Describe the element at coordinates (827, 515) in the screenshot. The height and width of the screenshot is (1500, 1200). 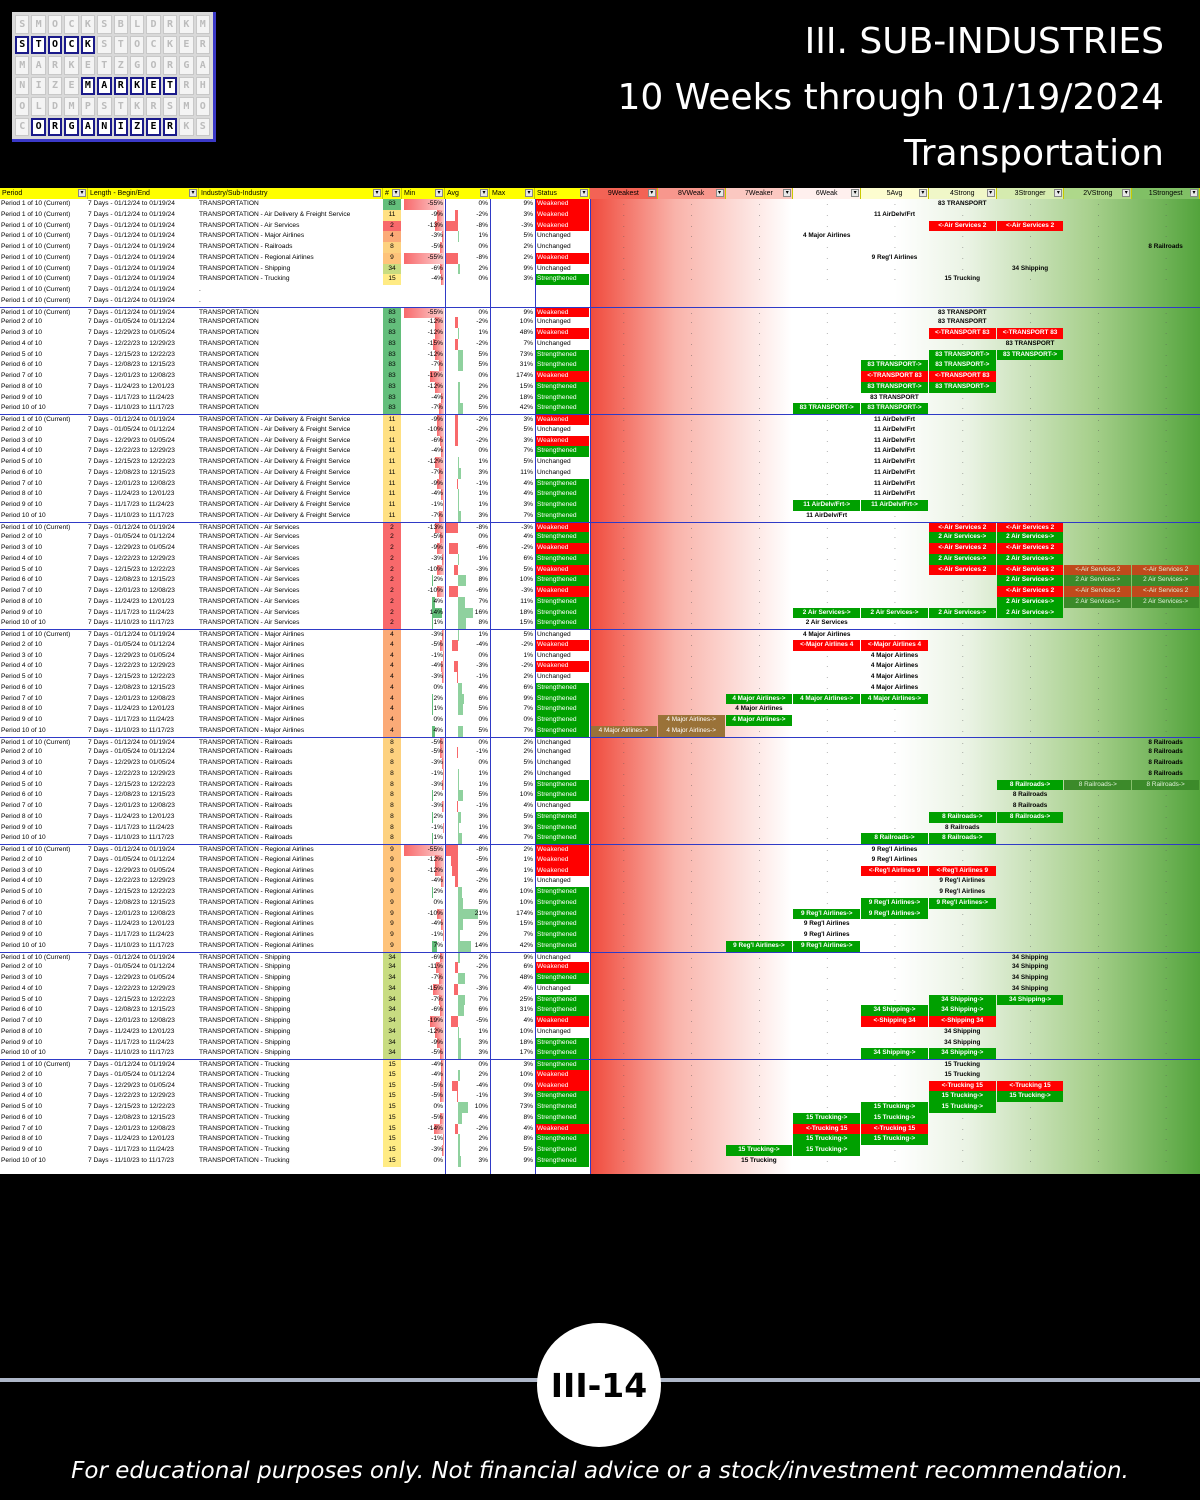
I see `level-cell-6weak: 11 AirDelv/Frt` at that location.